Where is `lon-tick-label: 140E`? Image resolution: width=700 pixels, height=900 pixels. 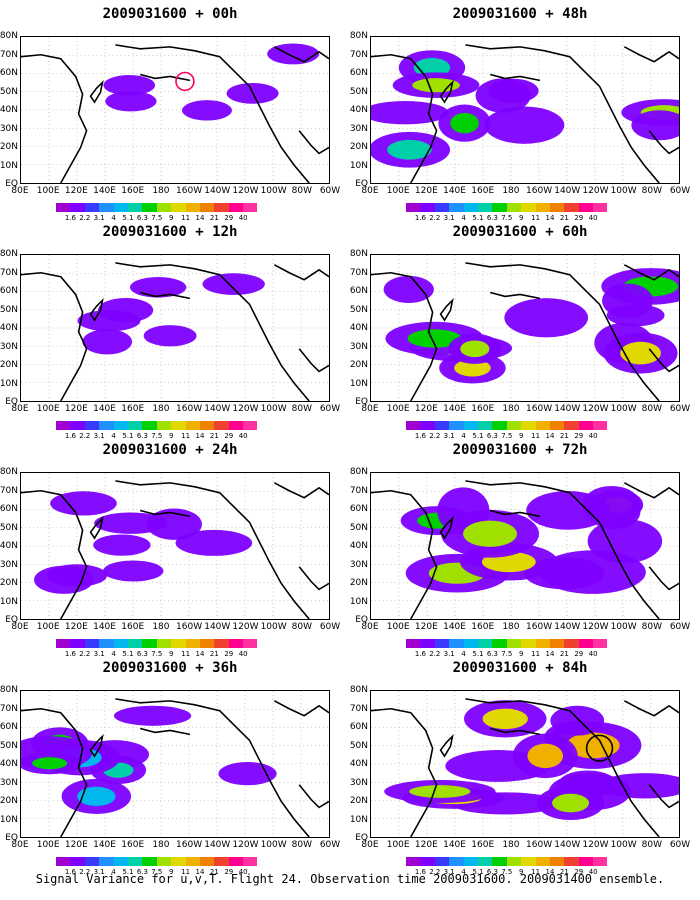 lon-tick-label: 140E is located at coordinates (104, 191).